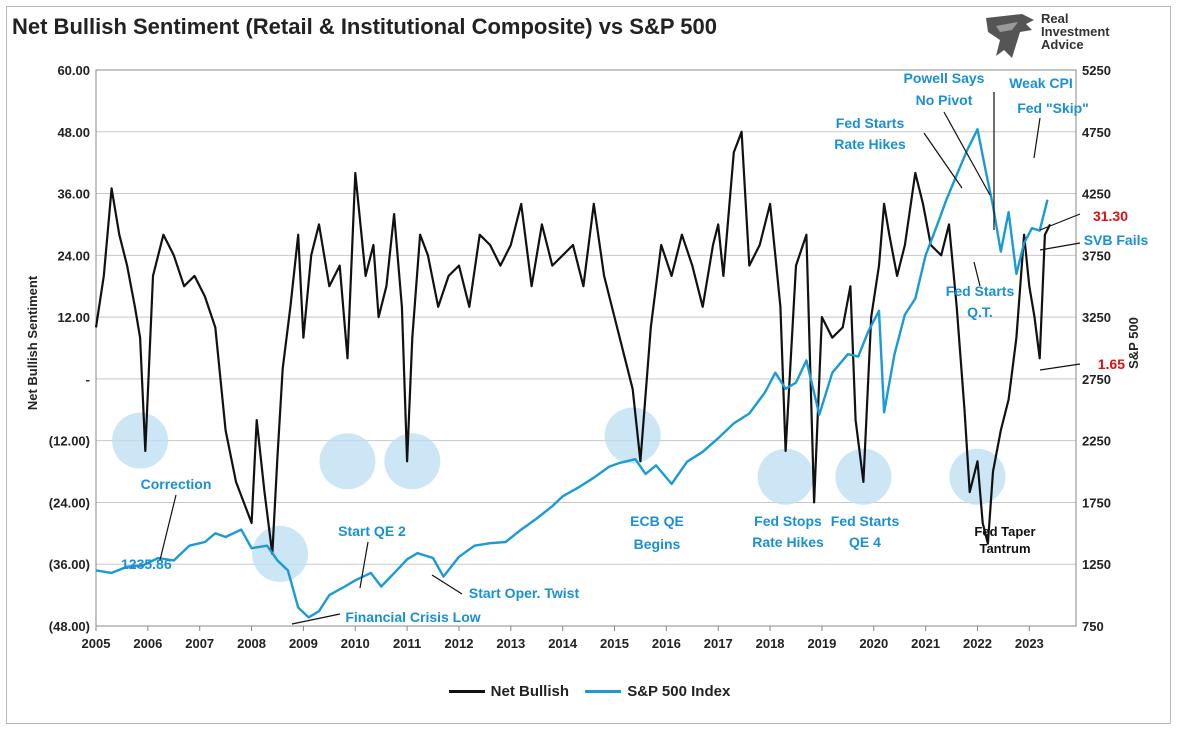  I want to click on y-tick-label: 12.00, so click(73, 317).